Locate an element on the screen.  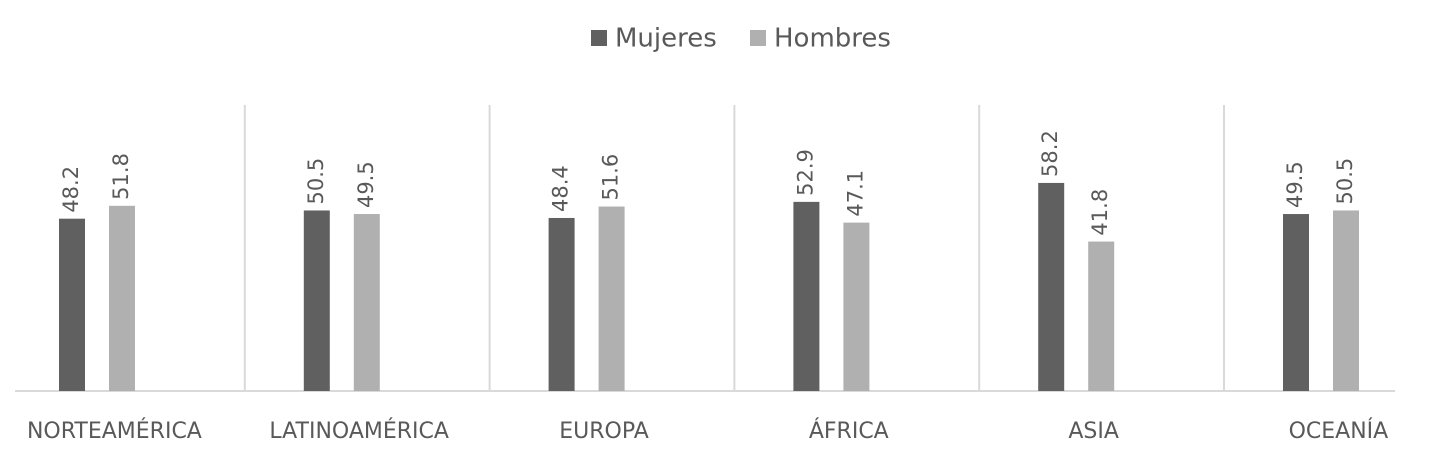
data-label: 52.9 is located at coordinates (805, 172).